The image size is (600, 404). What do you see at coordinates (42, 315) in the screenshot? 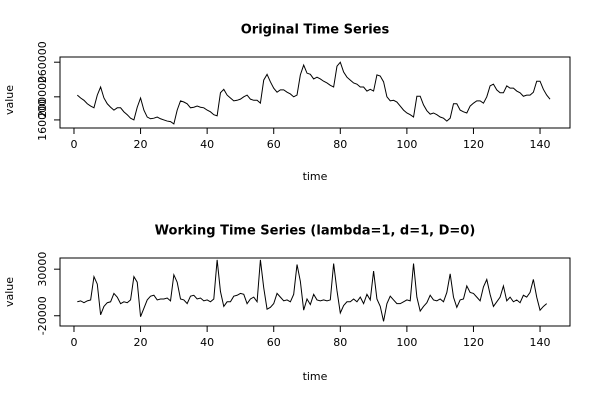
I see `y-tick-label: -20000` at bounding box center [42, 315].